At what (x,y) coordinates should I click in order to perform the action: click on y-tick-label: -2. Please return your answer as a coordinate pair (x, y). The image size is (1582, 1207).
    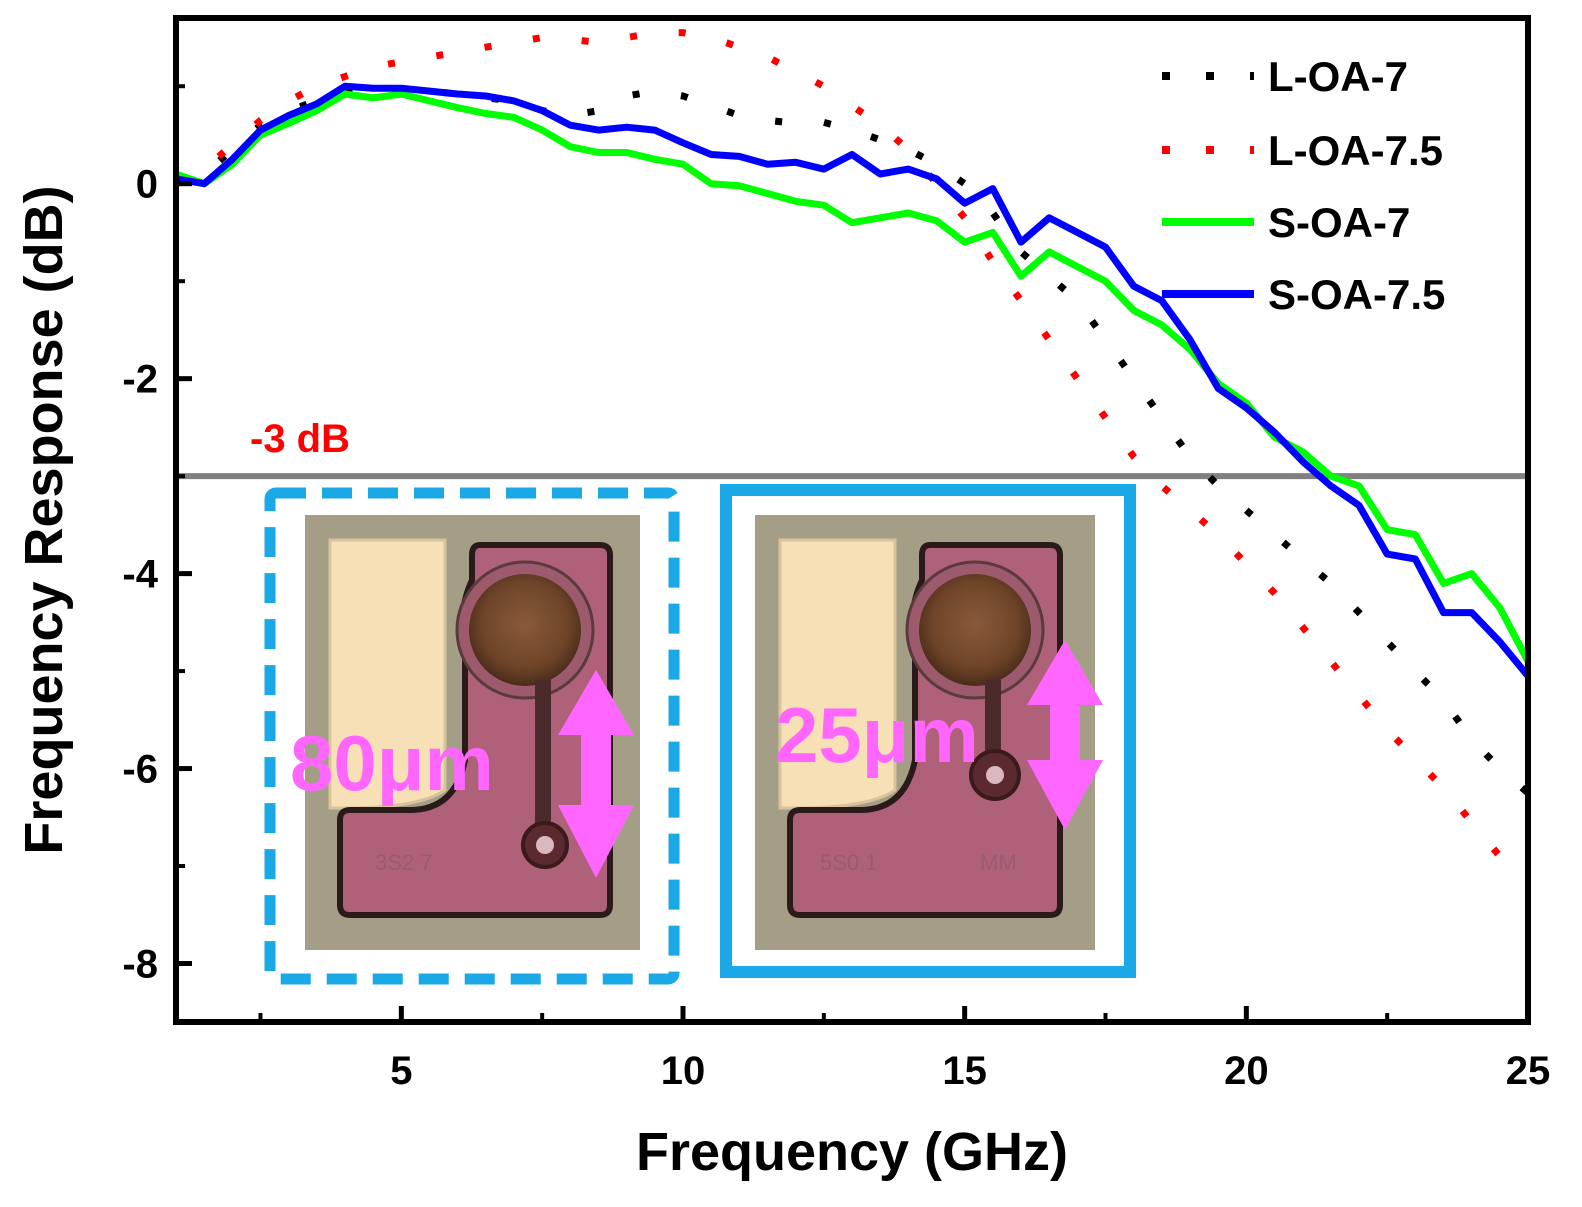
    Looking at the image, I should click on (140, 380).